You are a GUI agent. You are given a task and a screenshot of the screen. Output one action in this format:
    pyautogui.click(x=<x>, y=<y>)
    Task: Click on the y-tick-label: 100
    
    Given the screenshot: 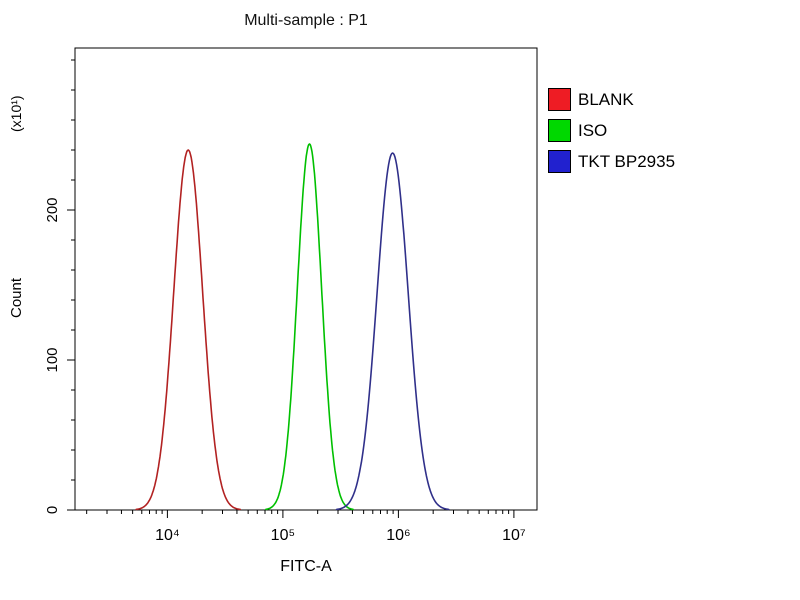 What is the action you would take?
    pyautogui.click(x=52, y=359)
    